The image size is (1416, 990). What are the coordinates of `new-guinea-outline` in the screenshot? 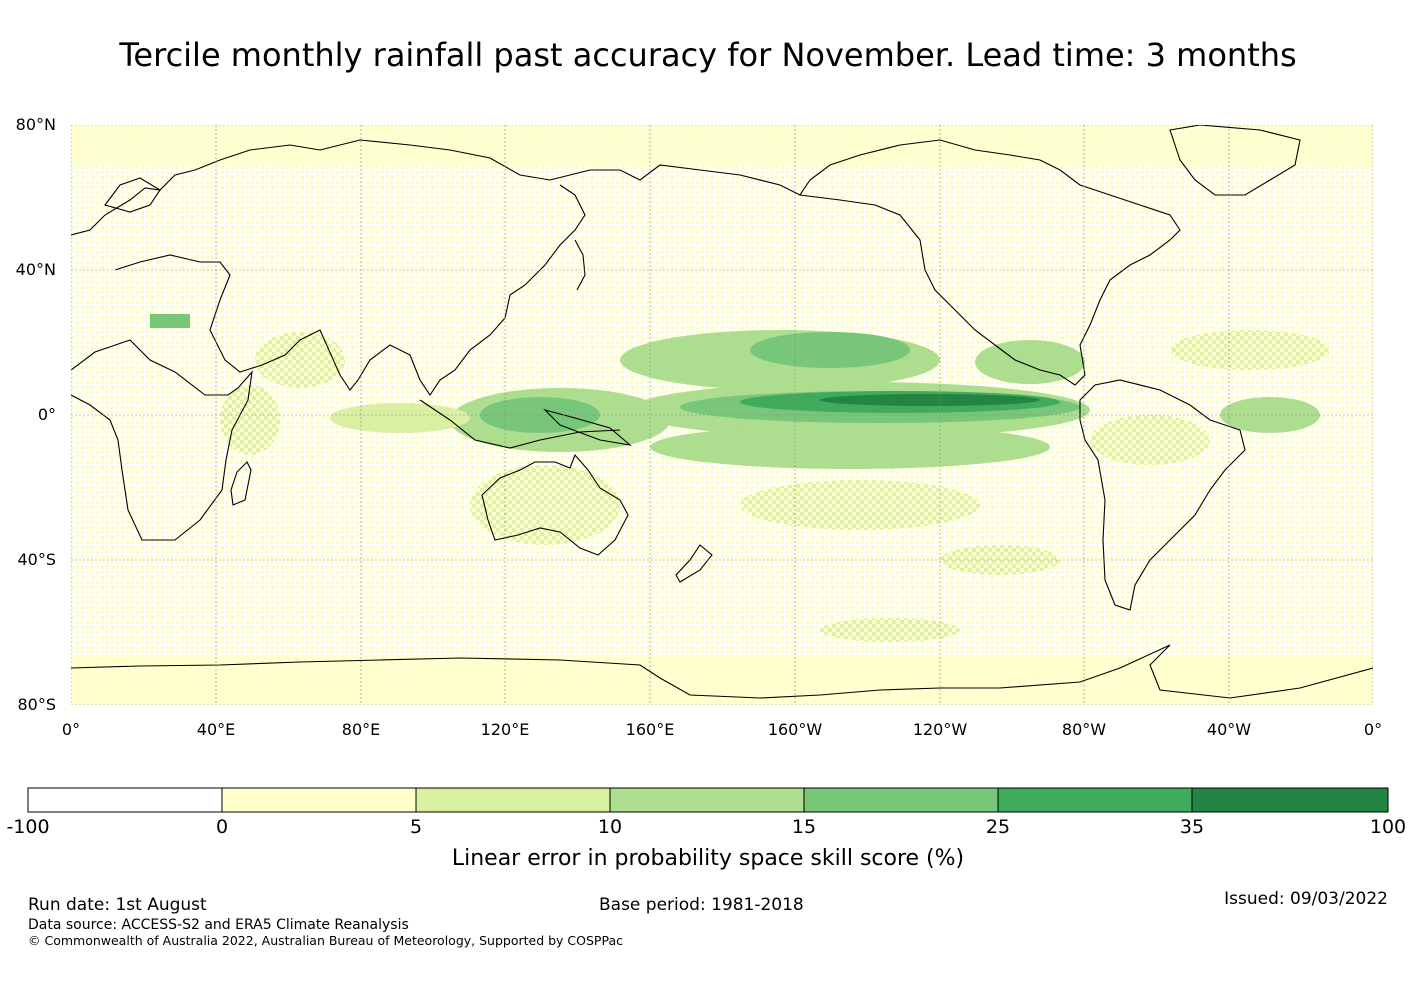 It's located at (587, 427).